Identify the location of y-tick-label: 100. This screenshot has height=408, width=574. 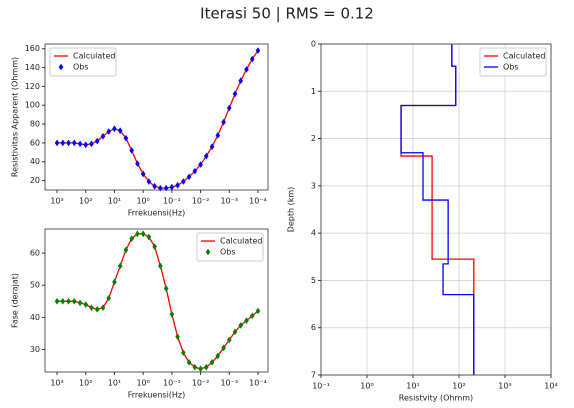
(32, 105).